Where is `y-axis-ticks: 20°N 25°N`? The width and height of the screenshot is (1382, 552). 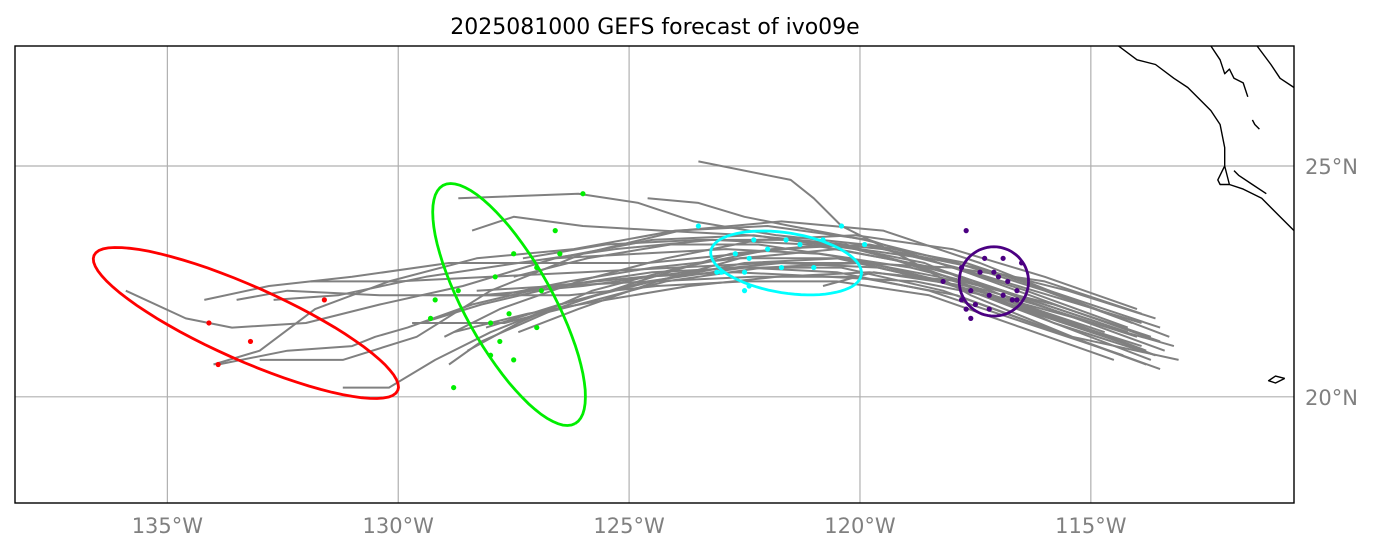 y-axis-ticks: 20°N 25°N is located at coordinates (1331, 282).